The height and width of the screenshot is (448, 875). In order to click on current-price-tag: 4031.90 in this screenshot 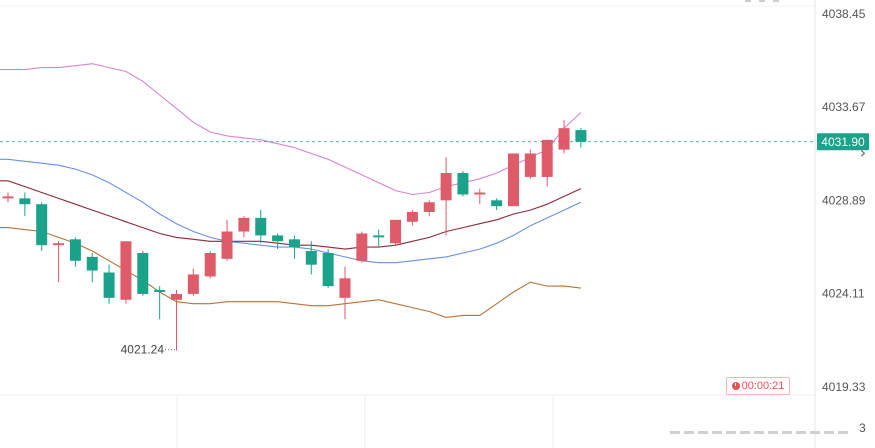, I will do `click(843, 142)`.